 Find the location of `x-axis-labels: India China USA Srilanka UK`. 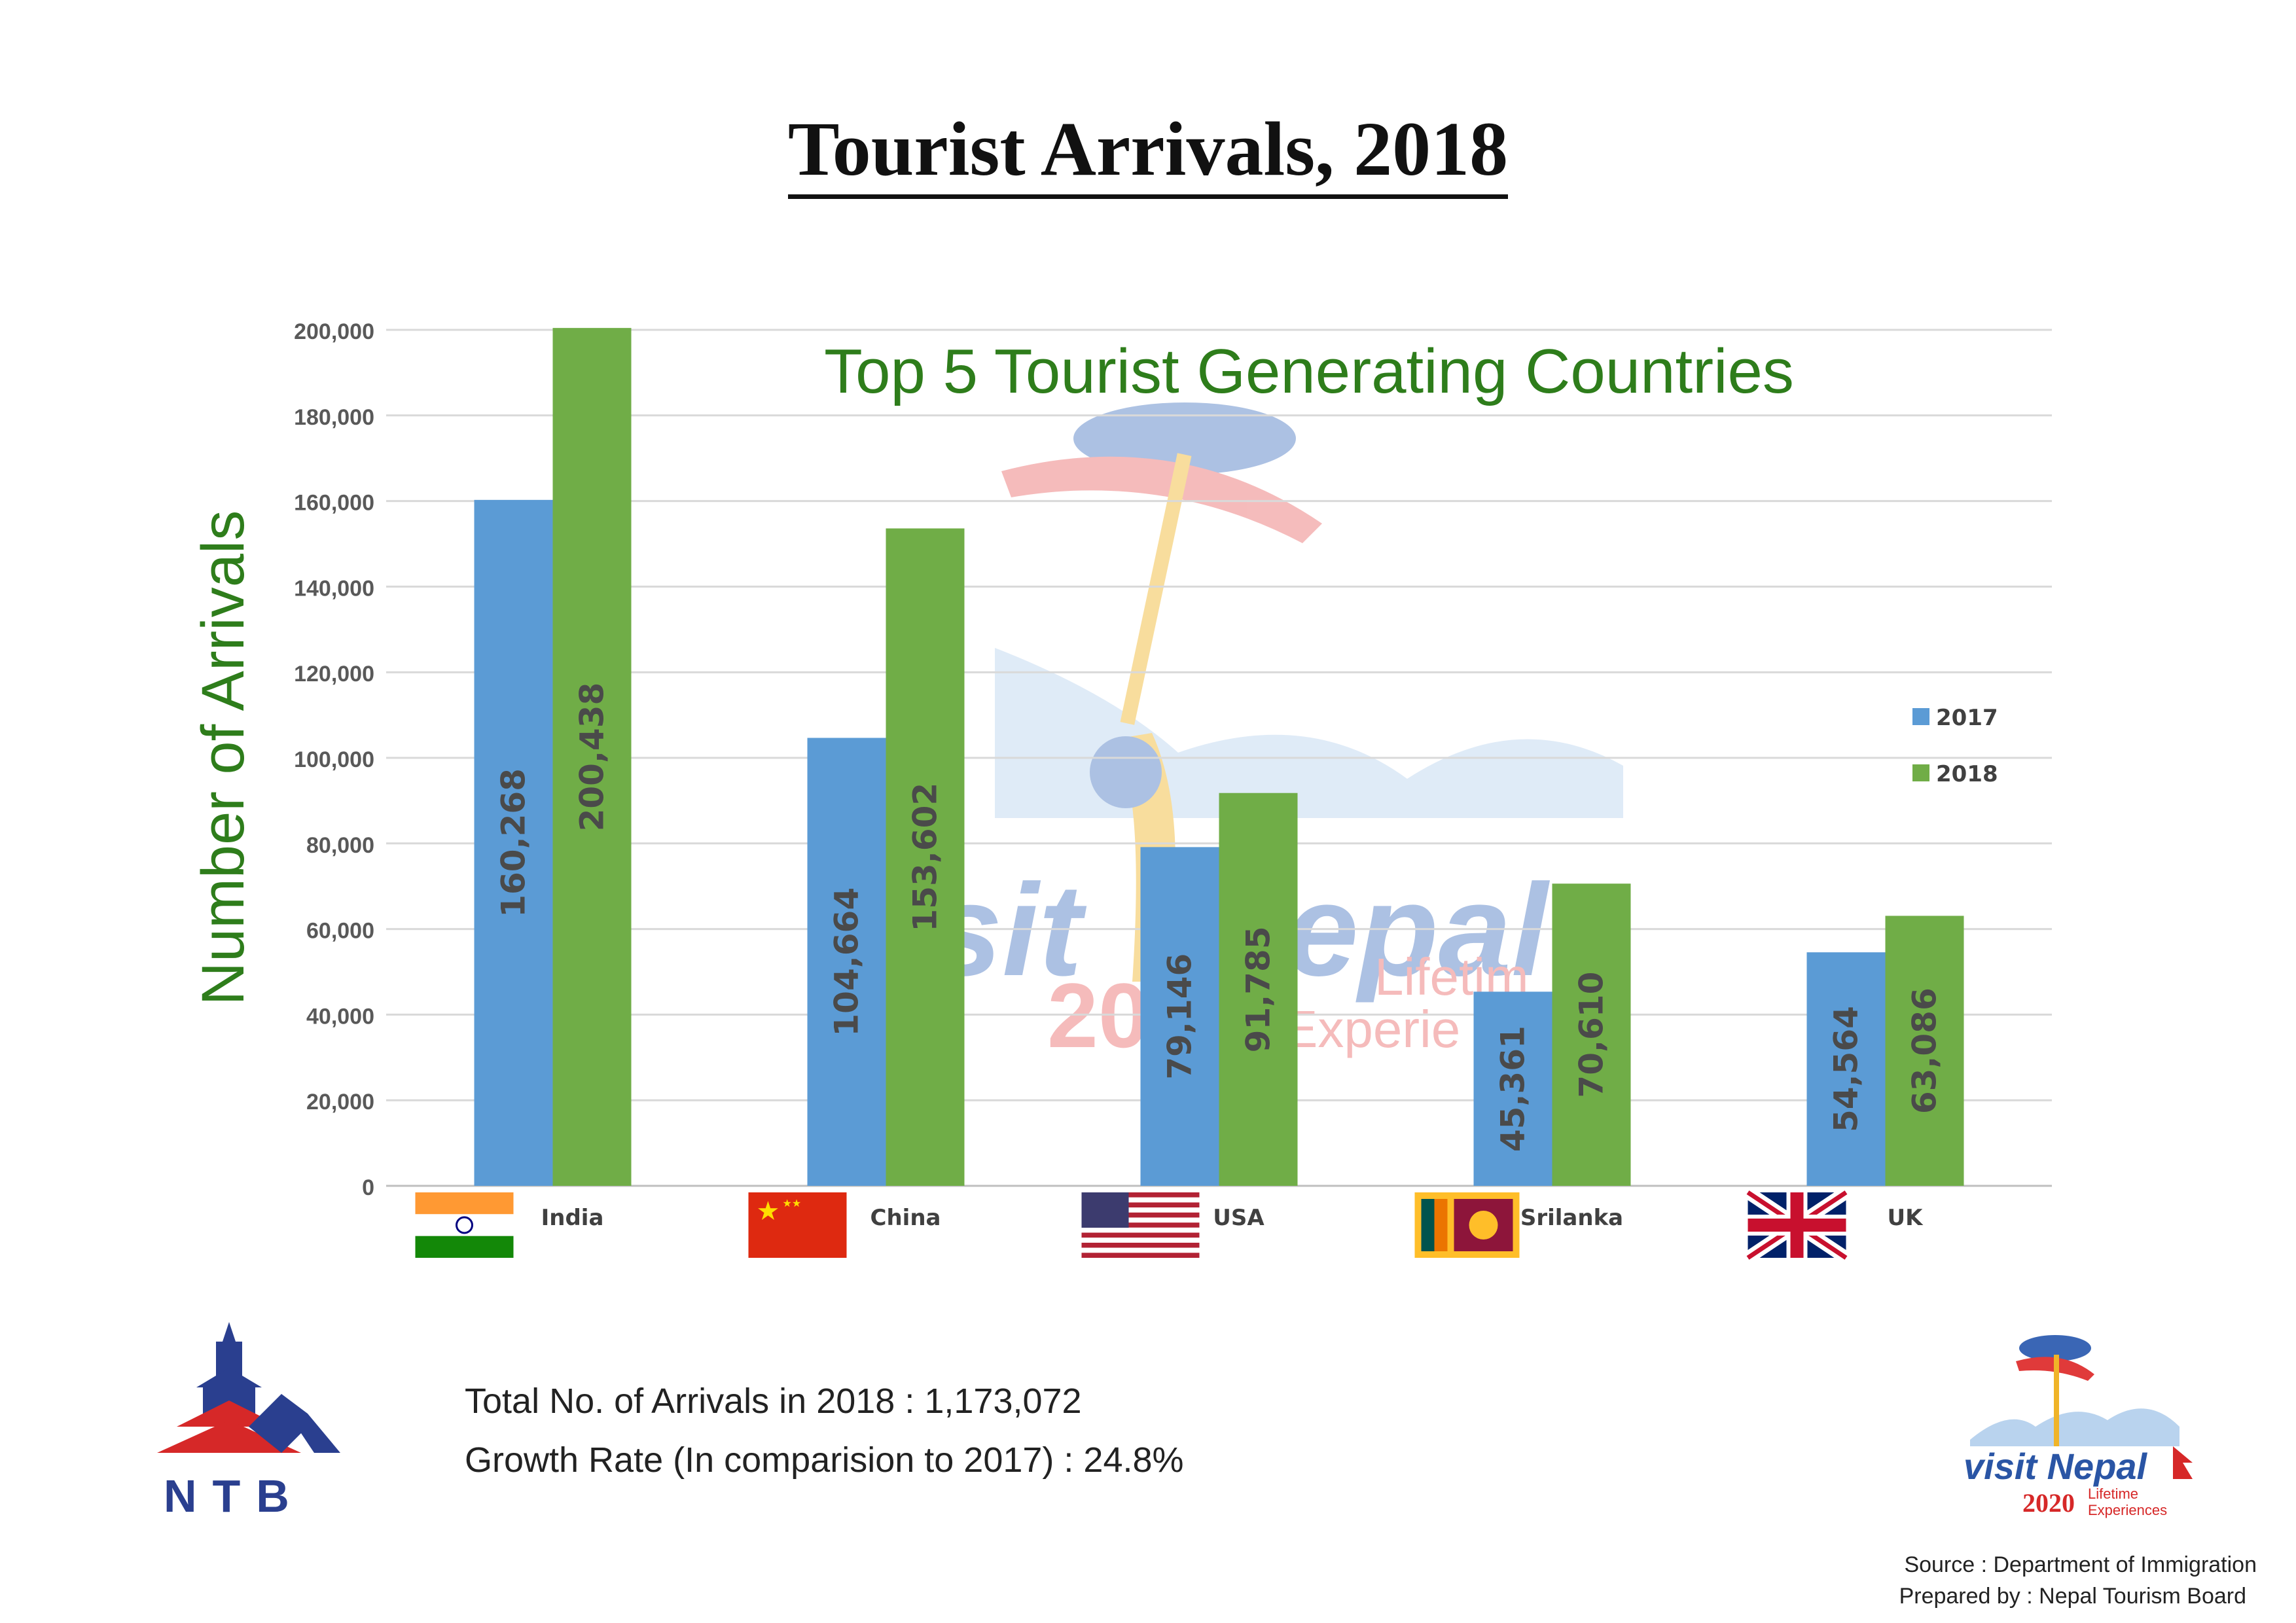

x-axis-labels: India China USA Srilanka UK is located at coordinates (1232, 1218).